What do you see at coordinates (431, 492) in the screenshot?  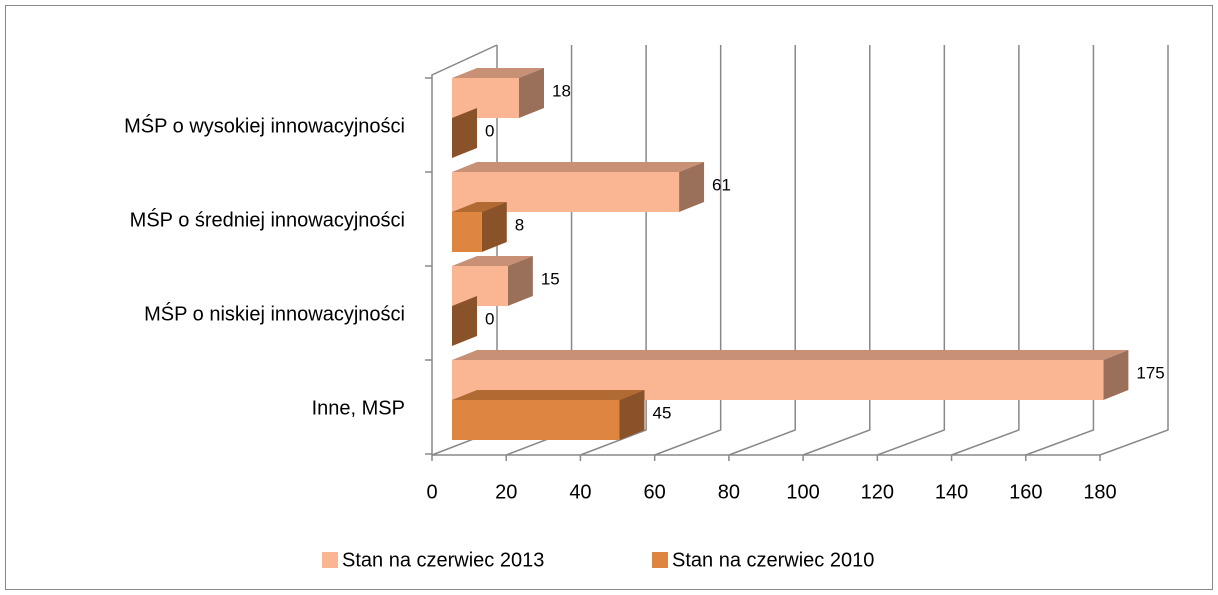 I see `x-tick-label: 0` at bounding box center [431, 492].